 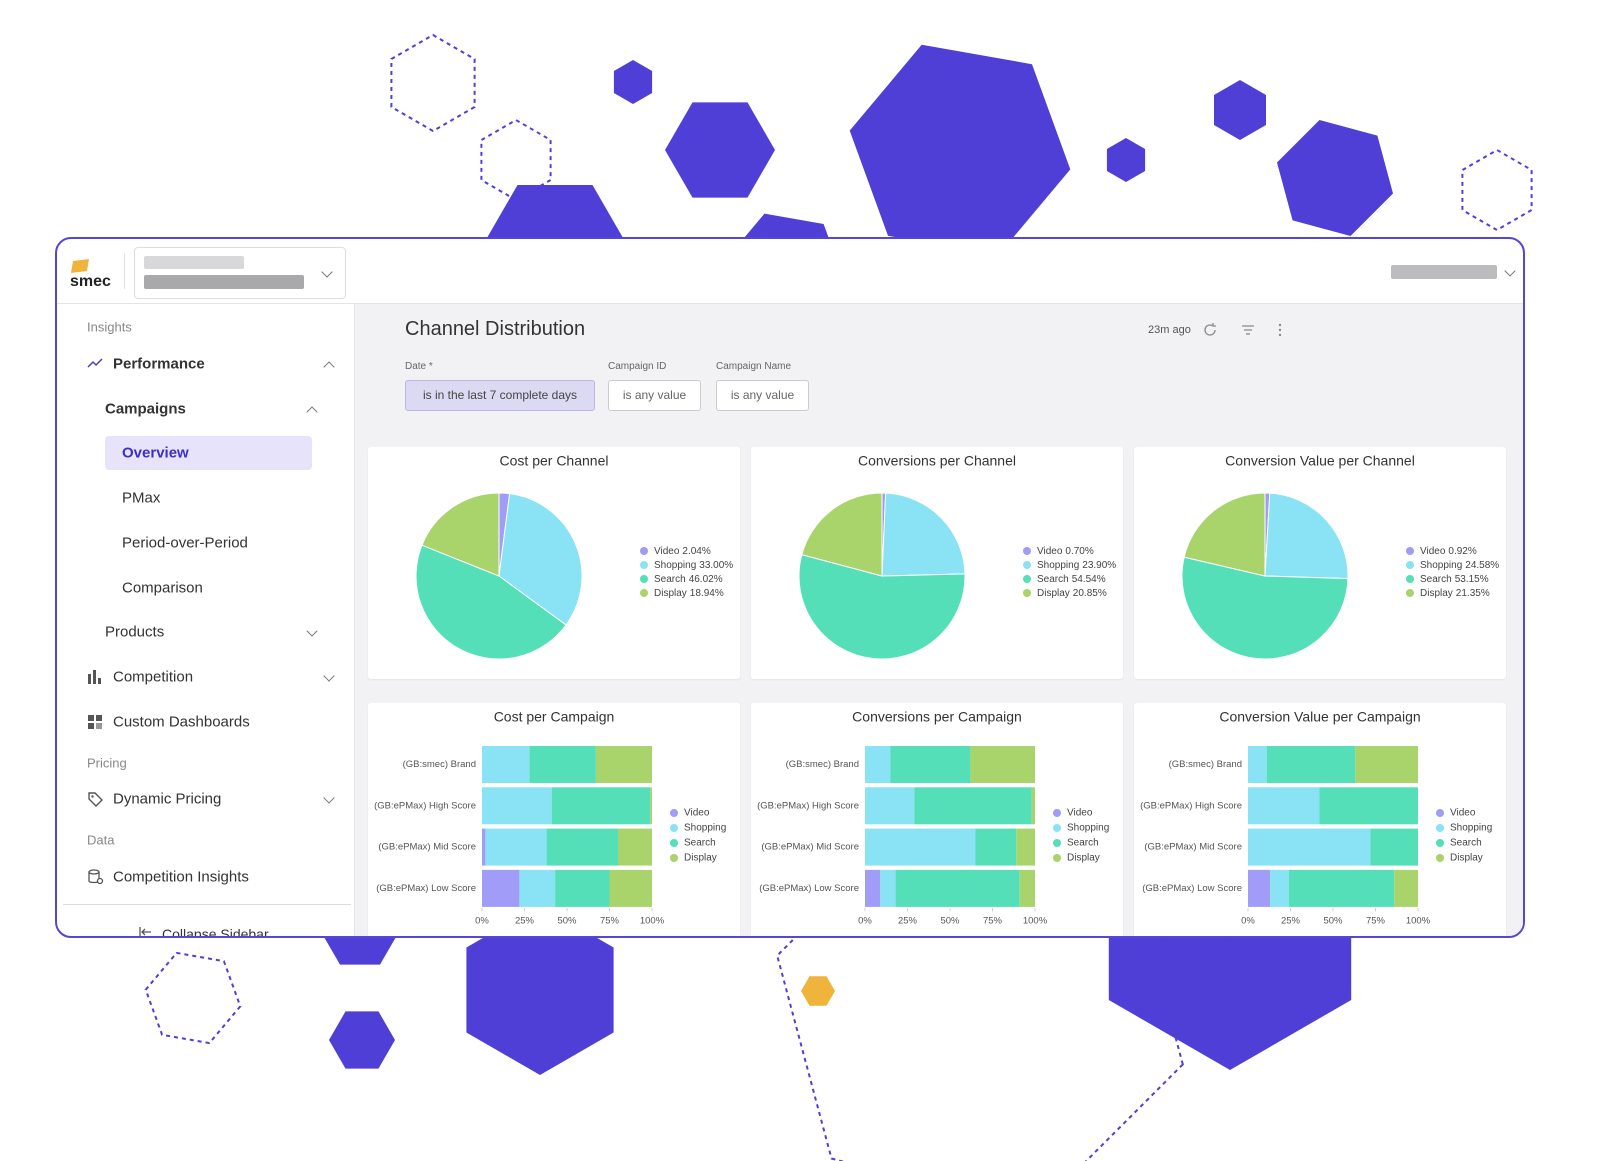 I want to click on category-label: (GB:ePMax) Low Score, so click(x=426, y=888).